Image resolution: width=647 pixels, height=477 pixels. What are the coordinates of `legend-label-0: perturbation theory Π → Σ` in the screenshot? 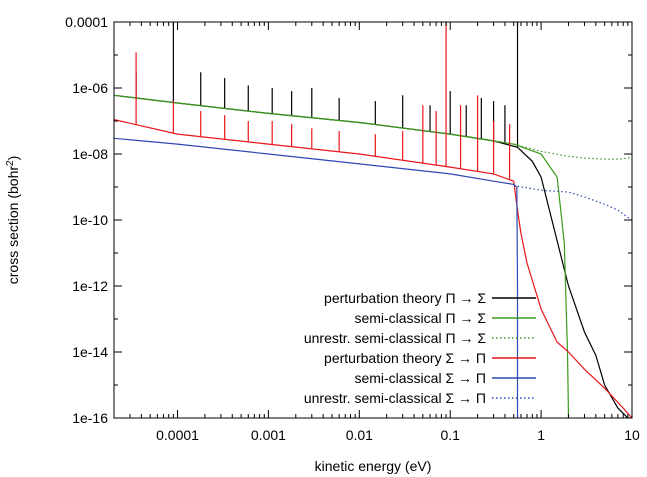 It's located at (405, 298).